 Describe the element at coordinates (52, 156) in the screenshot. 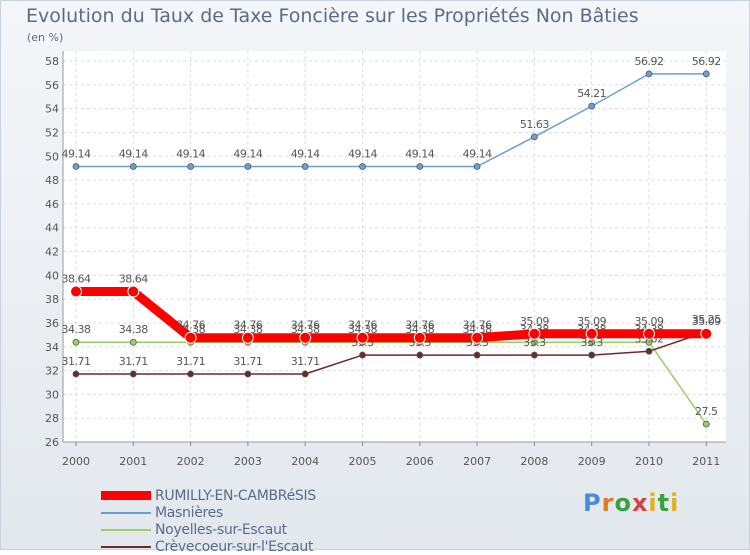

I see `y-tick-label: 50` at that location.